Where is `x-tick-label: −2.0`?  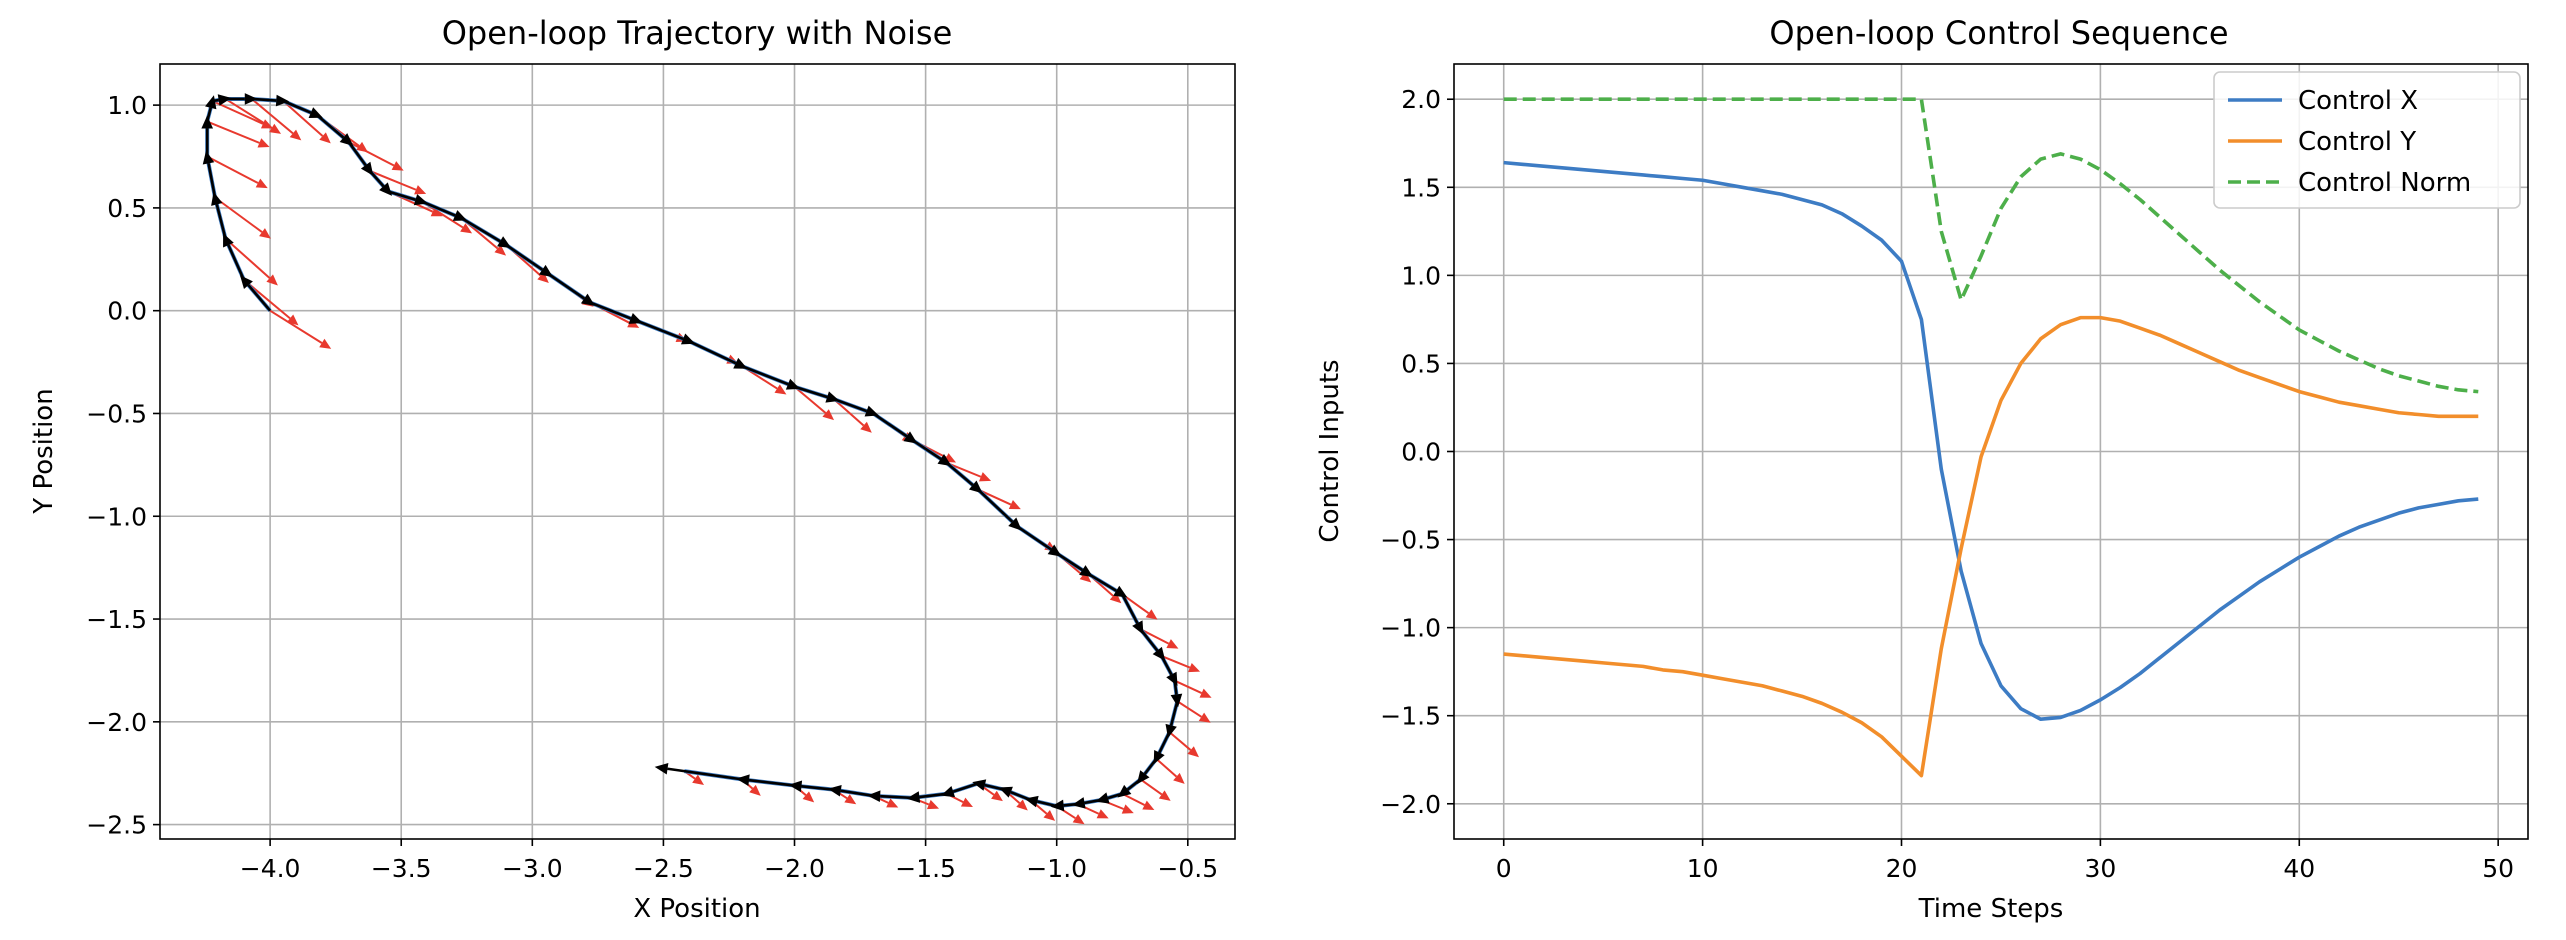 x-tick-label: −2.0 is located at coordinates (794, 868).